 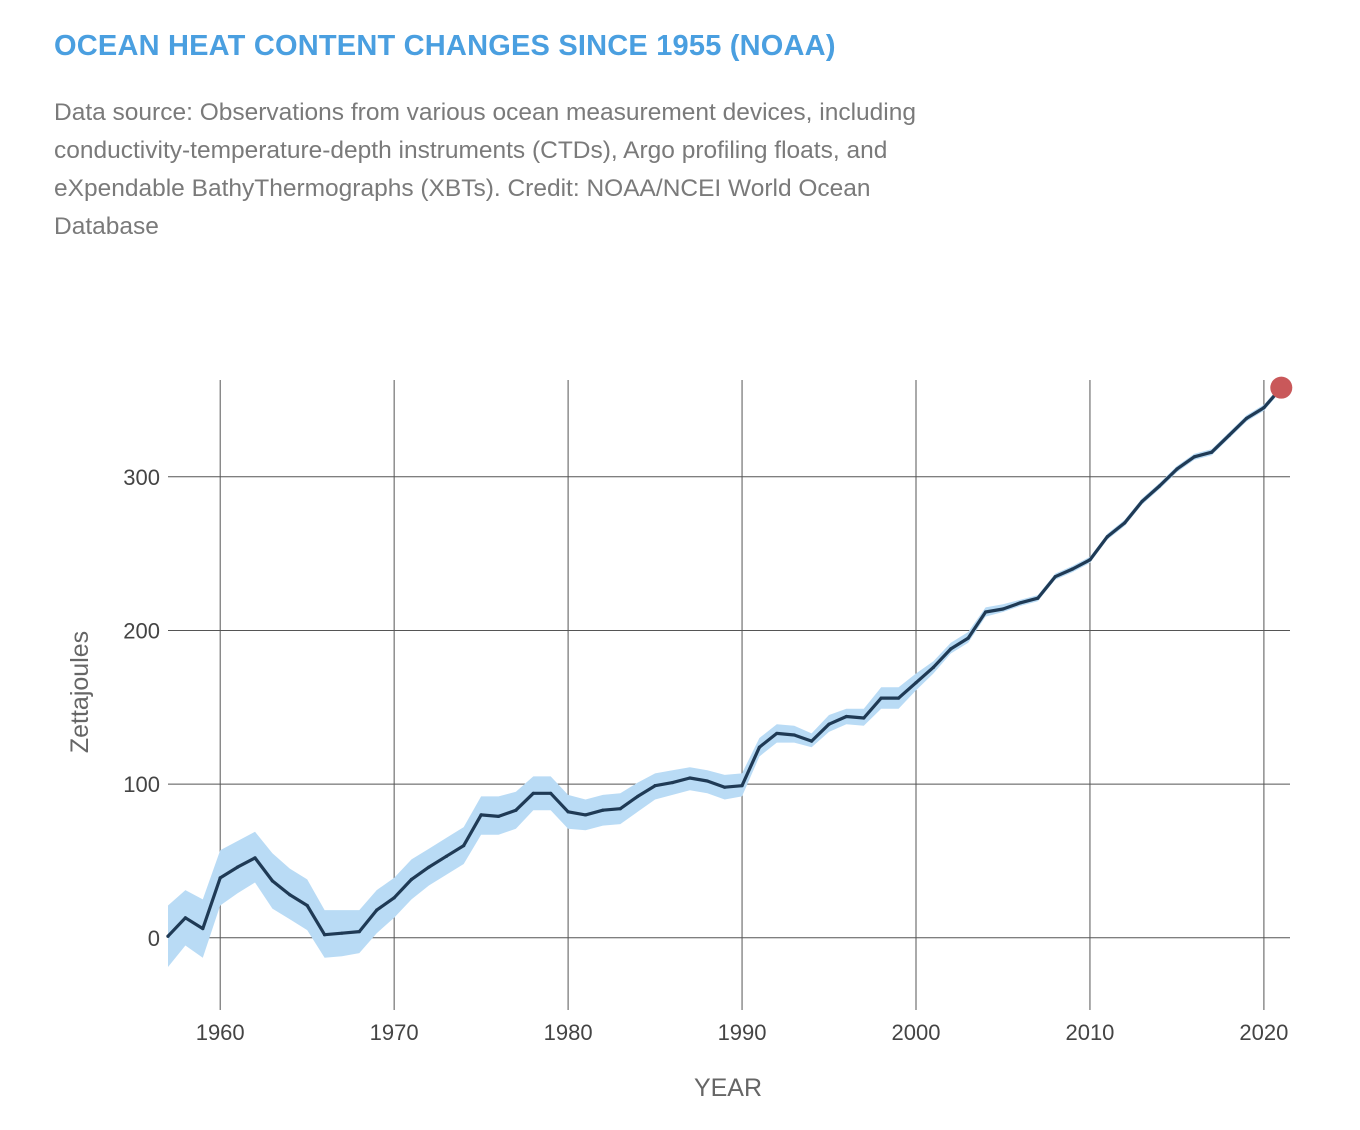 I want to click on x-tick-label: 1970, so click(x=394, y=1032).